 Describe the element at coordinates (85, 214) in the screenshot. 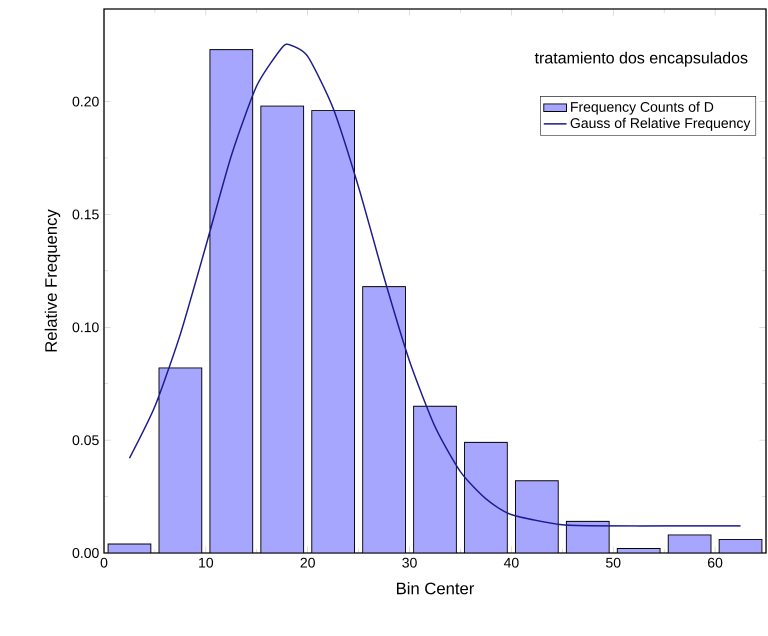

I see `y-tick-label: 0.15` at that location.